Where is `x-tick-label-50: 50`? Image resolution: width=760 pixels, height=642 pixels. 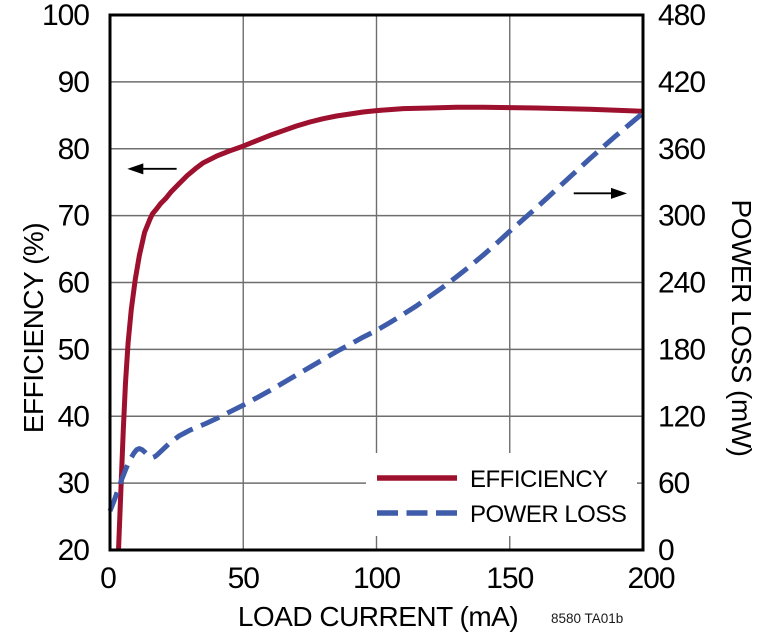 x-tick-label-50: 50 is located at coordinates (244, 578).